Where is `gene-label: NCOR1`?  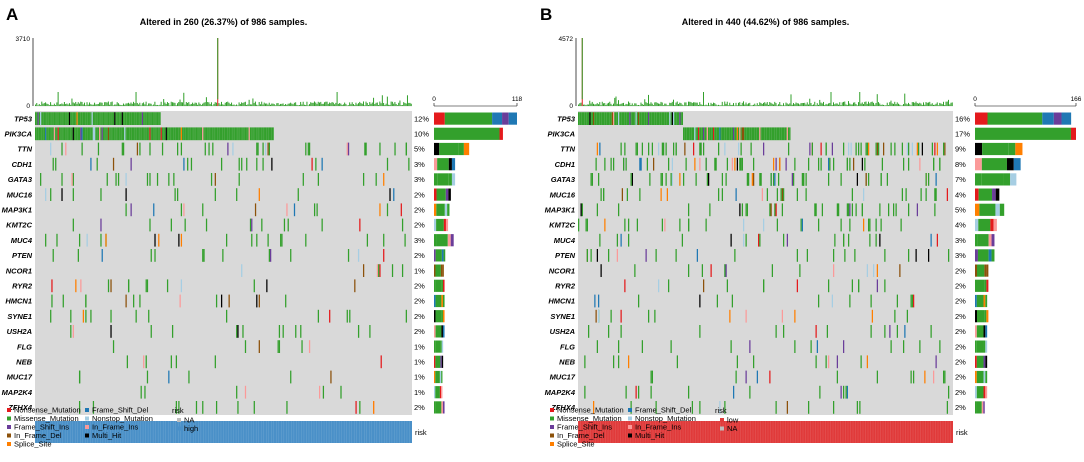 gene-label: NCOR1 is located at coordinates (562, 270).